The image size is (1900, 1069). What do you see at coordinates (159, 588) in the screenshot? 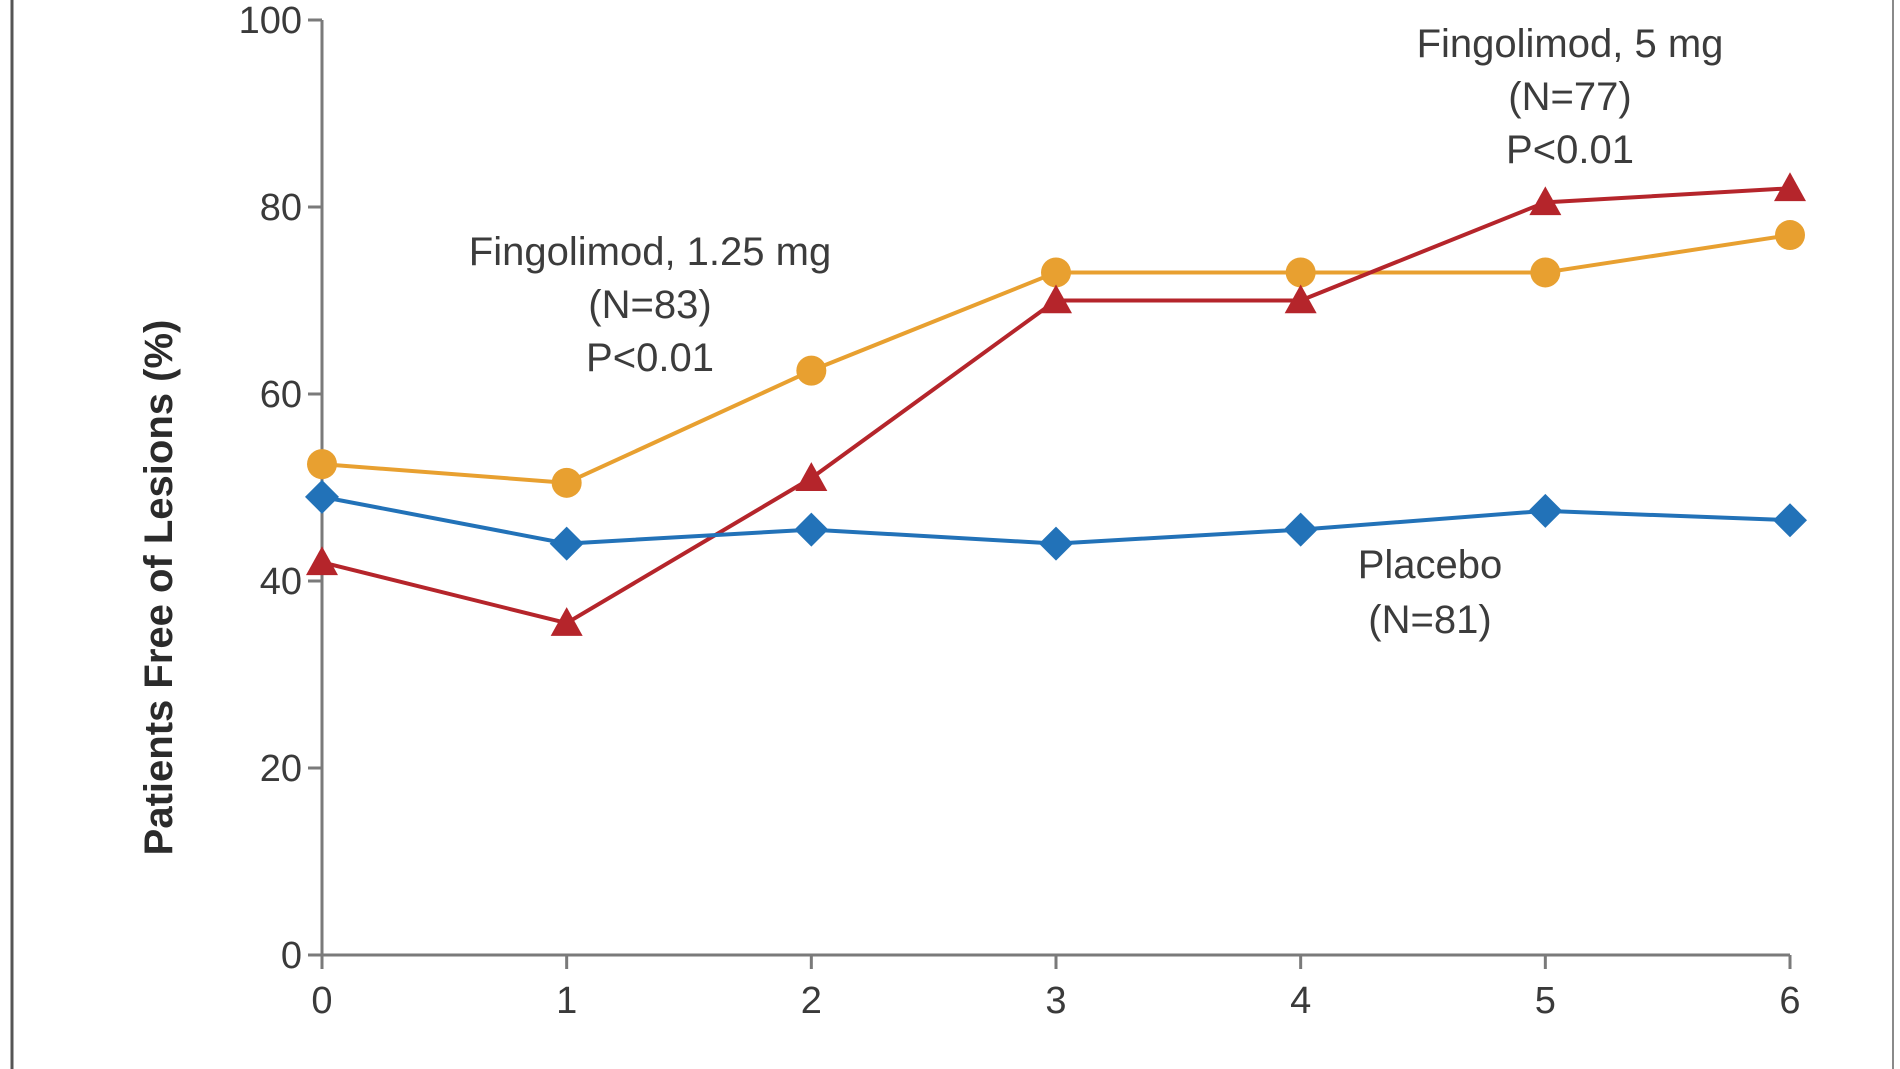
I see `y-axis-title: Patients Free of Lesions (%)` at bounding box center [159, 588].